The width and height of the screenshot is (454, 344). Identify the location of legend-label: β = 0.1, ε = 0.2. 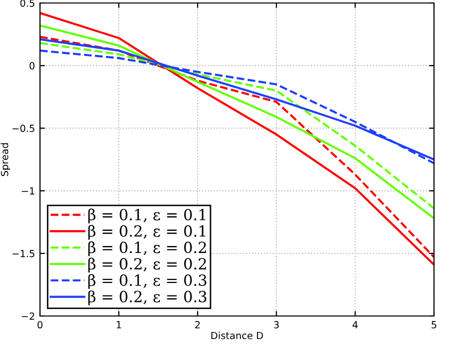
(147, 248).